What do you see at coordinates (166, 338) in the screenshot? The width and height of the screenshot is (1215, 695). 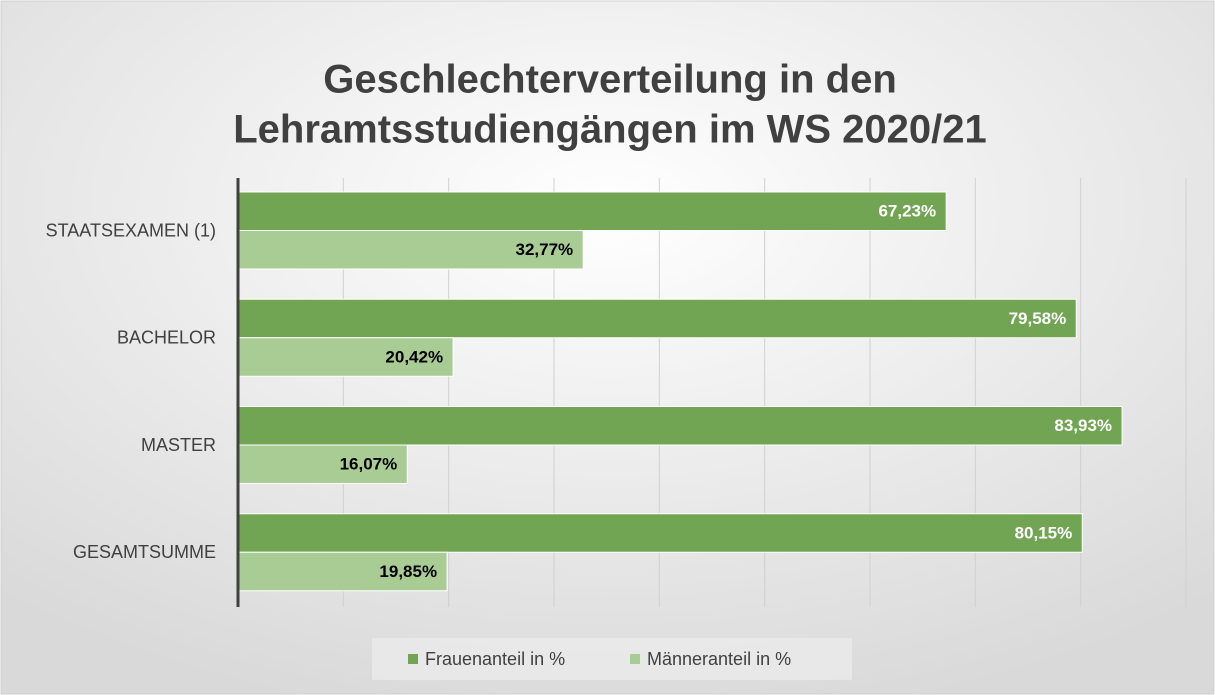 I see `y-tick-label: BACHELOR` at bounding box center [166, 338].